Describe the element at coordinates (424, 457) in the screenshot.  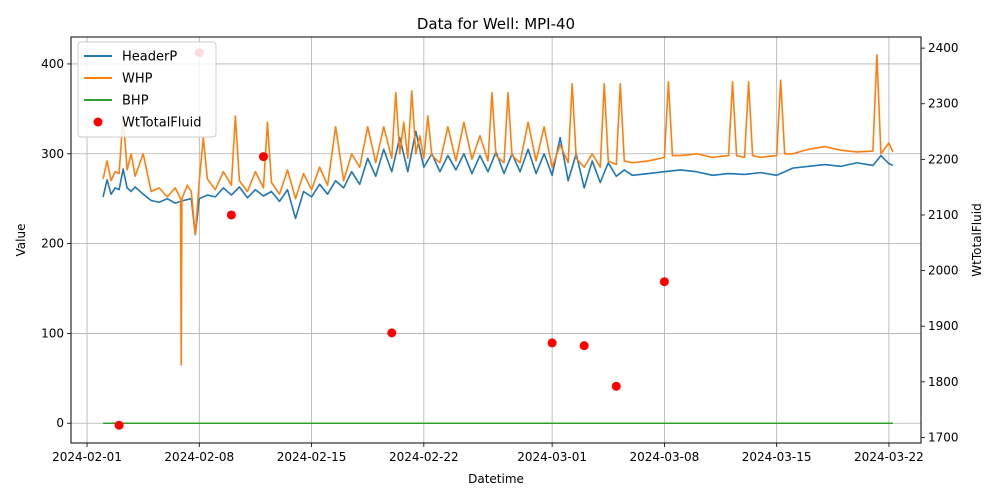
I see `x-tick-label: 2024-02-22` at that location.